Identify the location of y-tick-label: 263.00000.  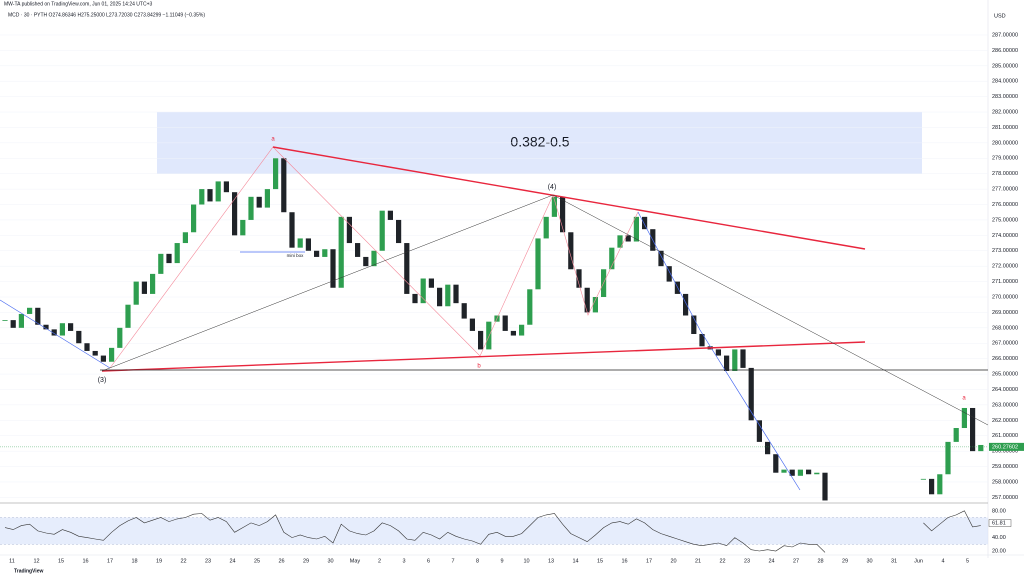
(1005, 405).